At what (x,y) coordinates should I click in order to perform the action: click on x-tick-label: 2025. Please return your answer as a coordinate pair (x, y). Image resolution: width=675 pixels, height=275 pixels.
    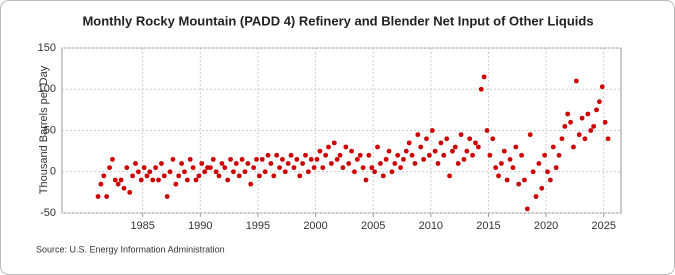
    Looking at the image, I should click on (603, 226).